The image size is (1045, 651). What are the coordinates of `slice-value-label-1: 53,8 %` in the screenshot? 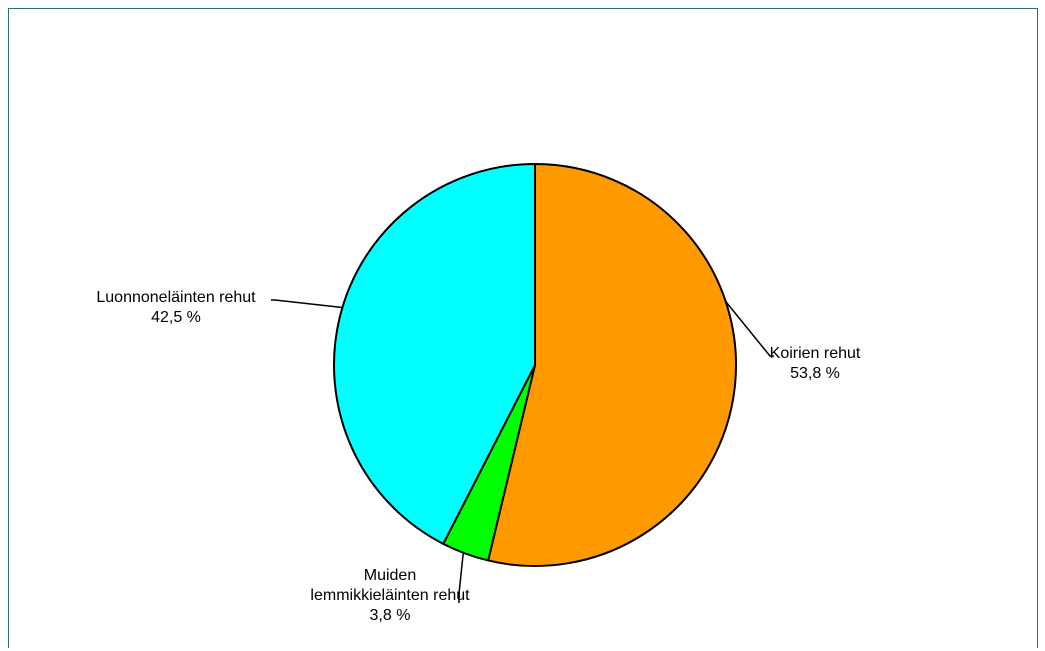 It's located at (815, 373).